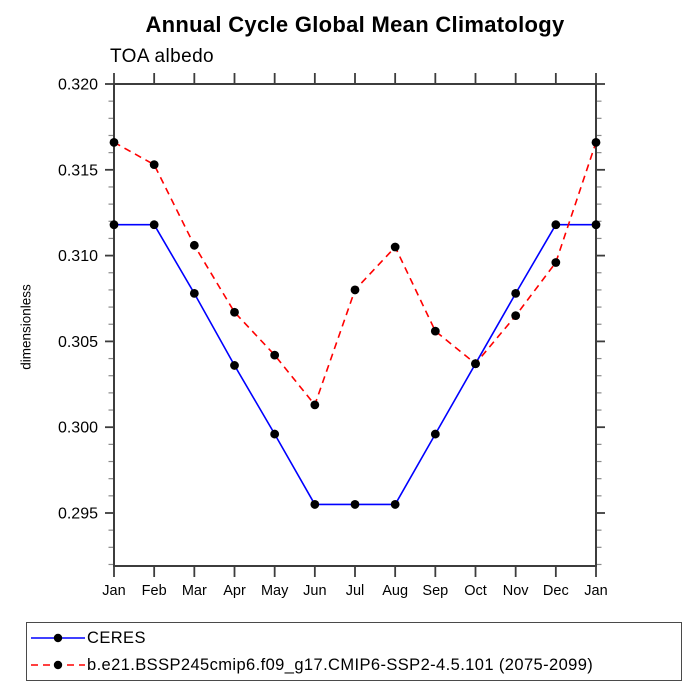 The height and width of the screenshot is (700, 700). I want to click on chart-title: Annual Cycle Global Mean Climatology, so click(355, 24).